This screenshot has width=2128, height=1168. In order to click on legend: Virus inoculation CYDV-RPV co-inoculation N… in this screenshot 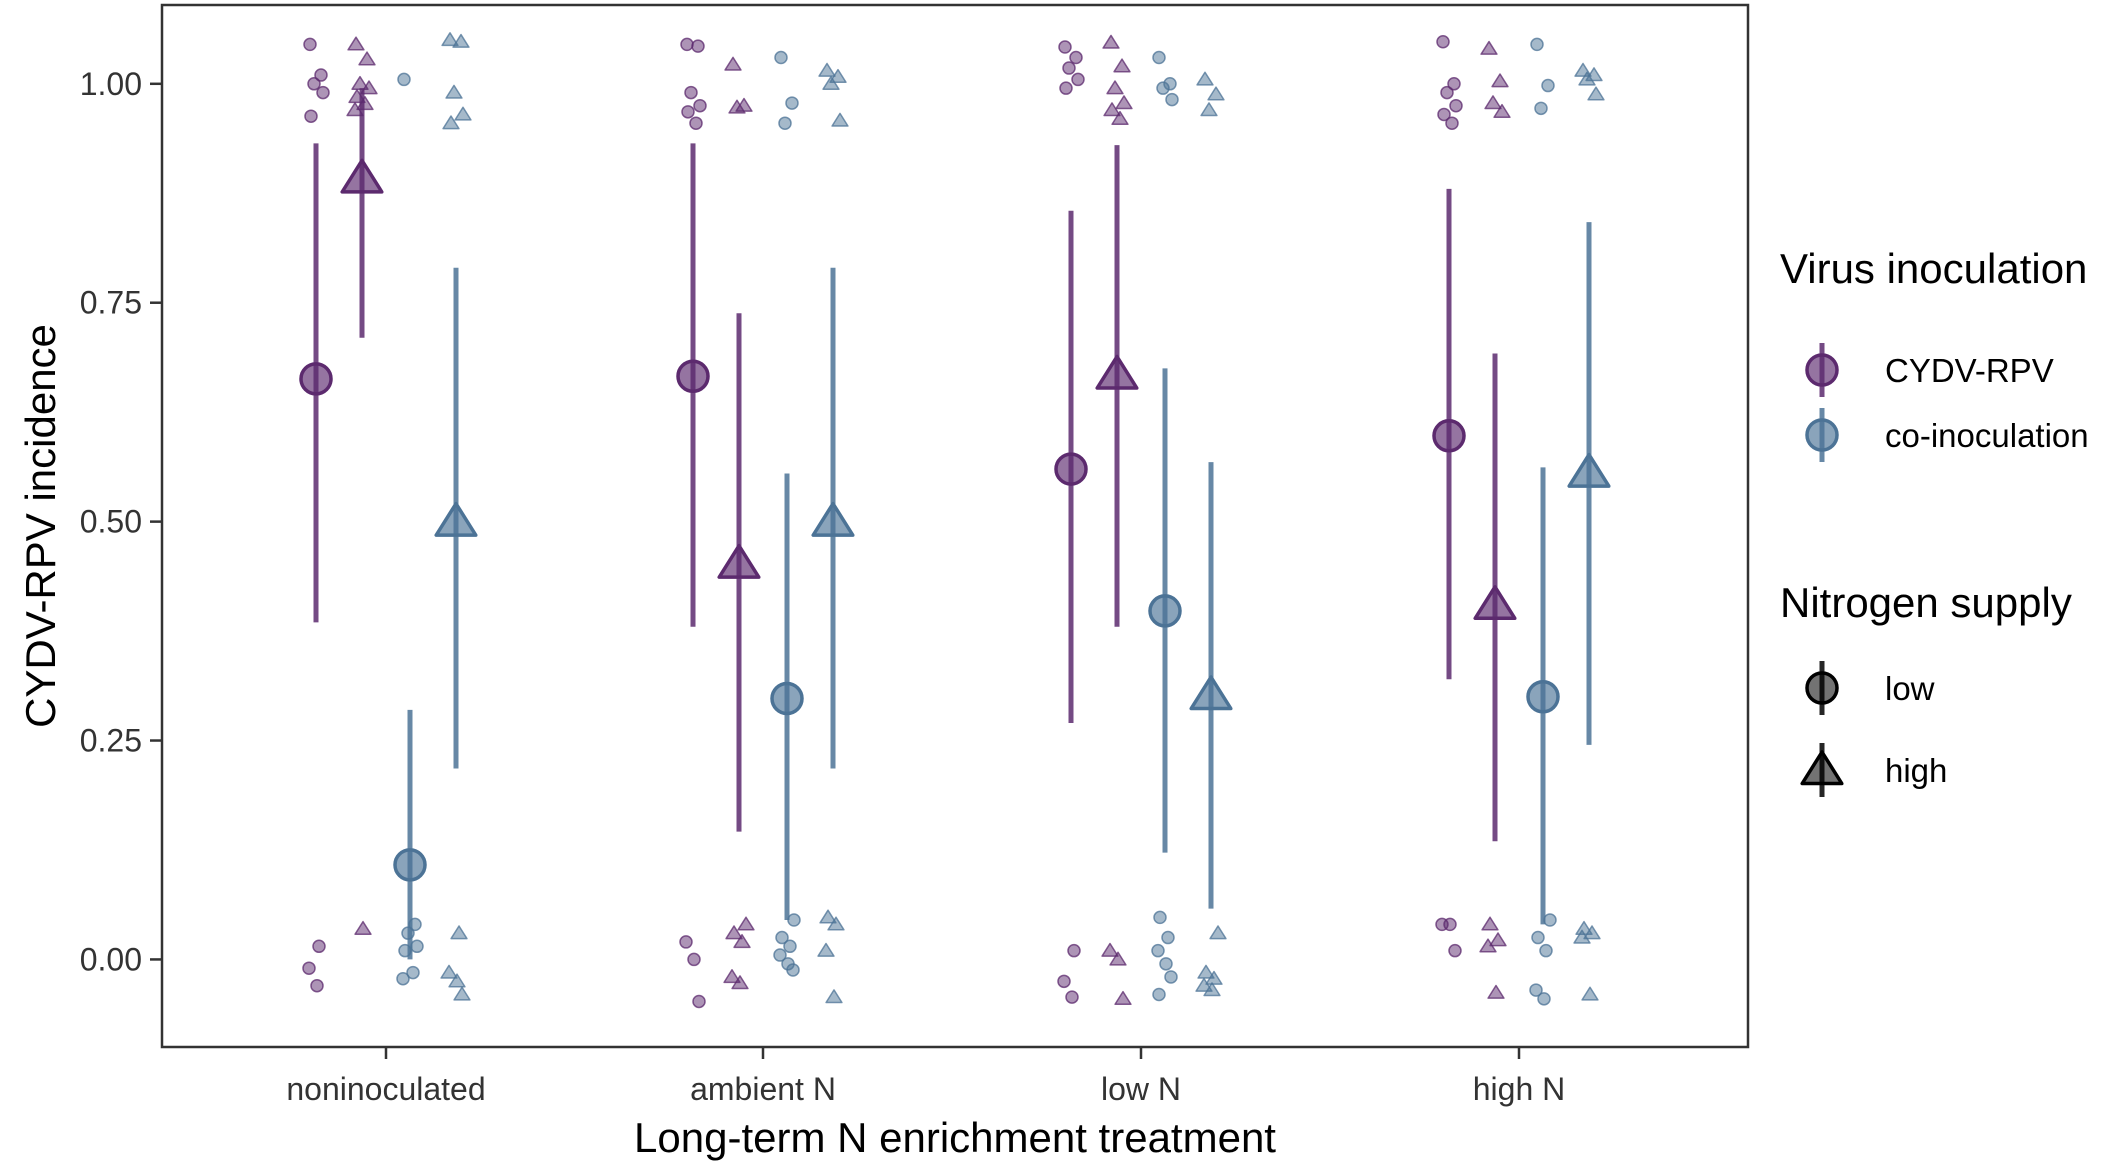, I will do `click(1934, 521)`.